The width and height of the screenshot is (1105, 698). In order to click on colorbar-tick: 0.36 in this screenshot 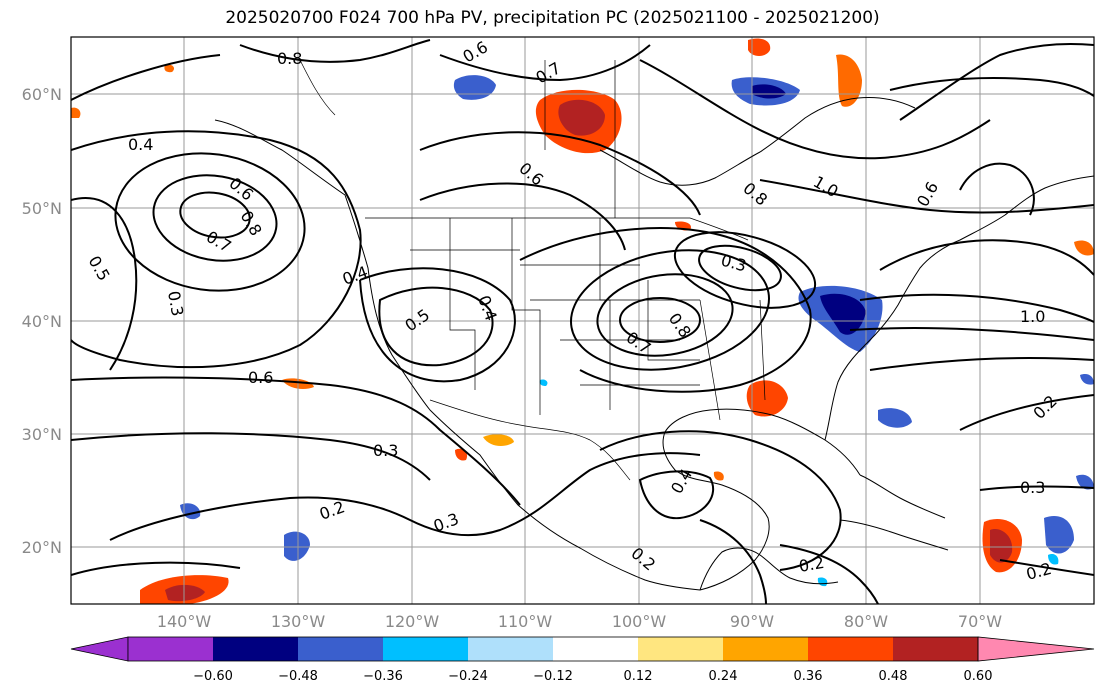, I will do `click(808, 676)`.